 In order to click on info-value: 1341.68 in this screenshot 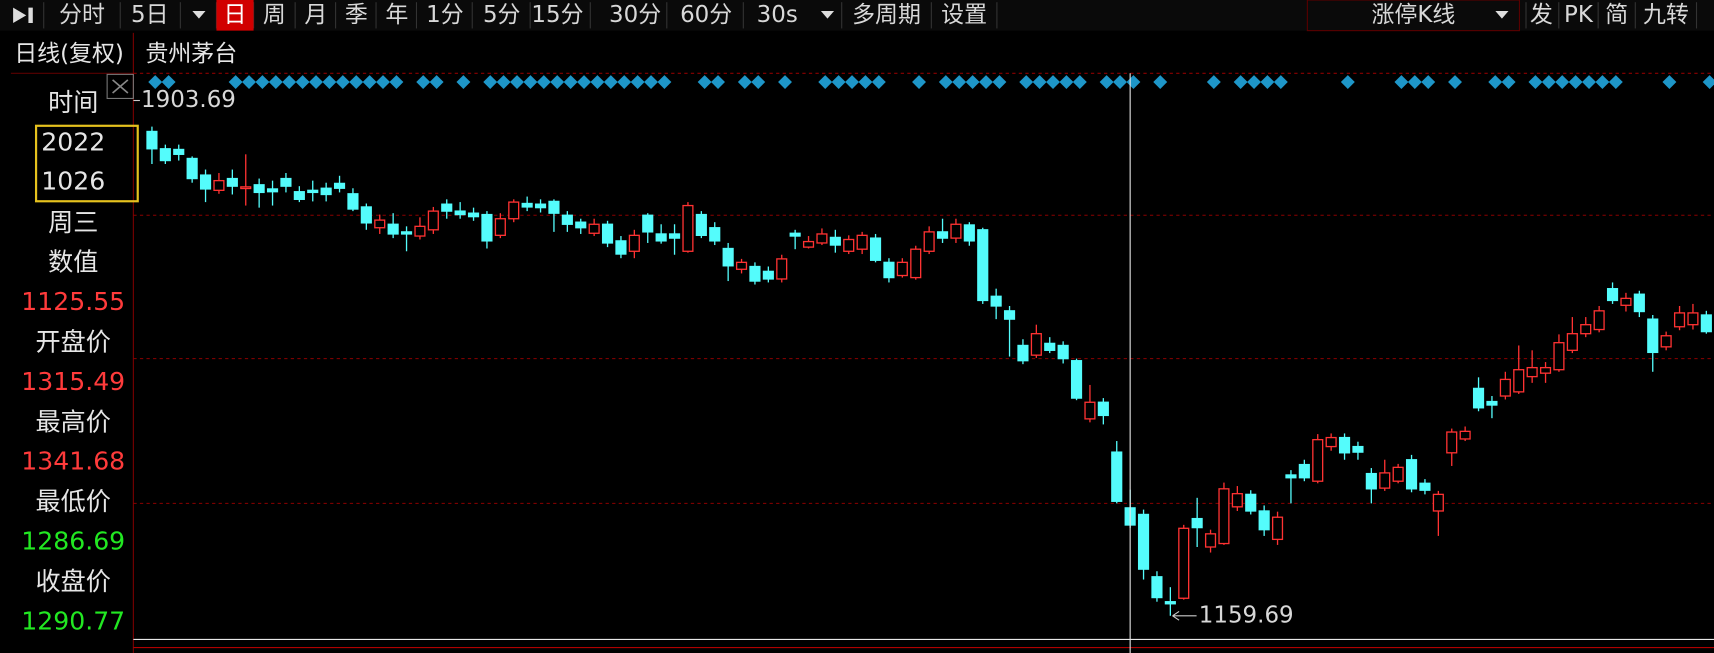, I will do `click(73, 461)`.